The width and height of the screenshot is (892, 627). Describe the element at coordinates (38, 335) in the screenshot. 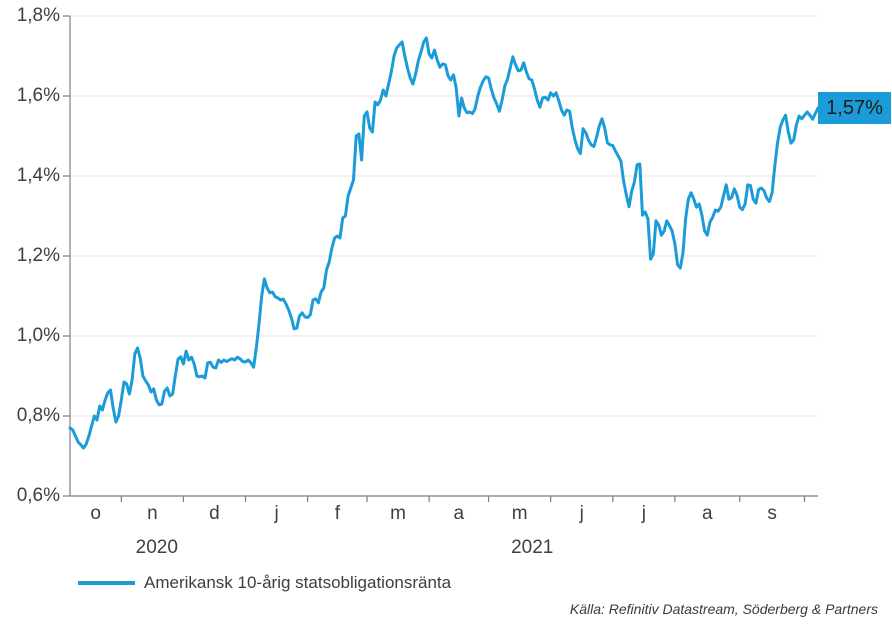

I see `y-axis-label: 1,0%` at that location.